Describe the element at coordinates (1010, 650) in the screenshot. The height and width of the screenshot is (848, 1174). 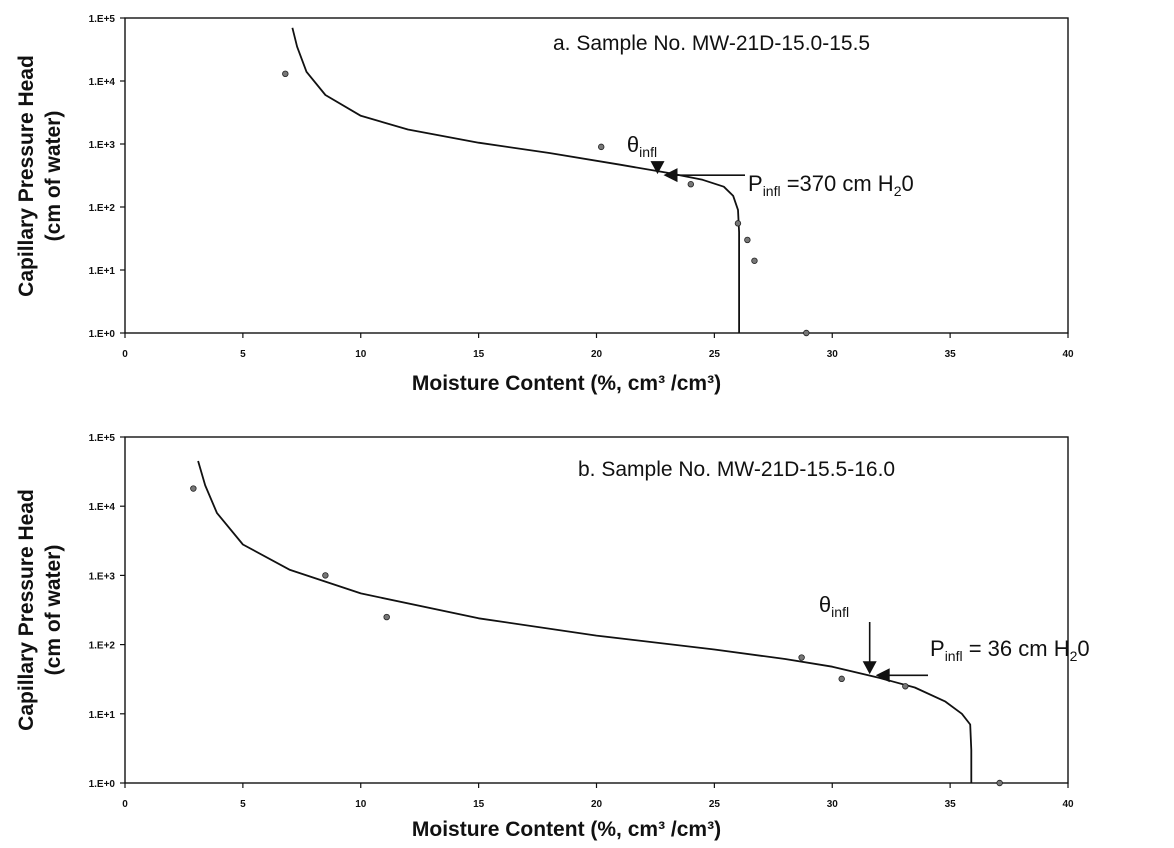
I see `p-infl-label: Pinfl = 36 cm H20` at that location.